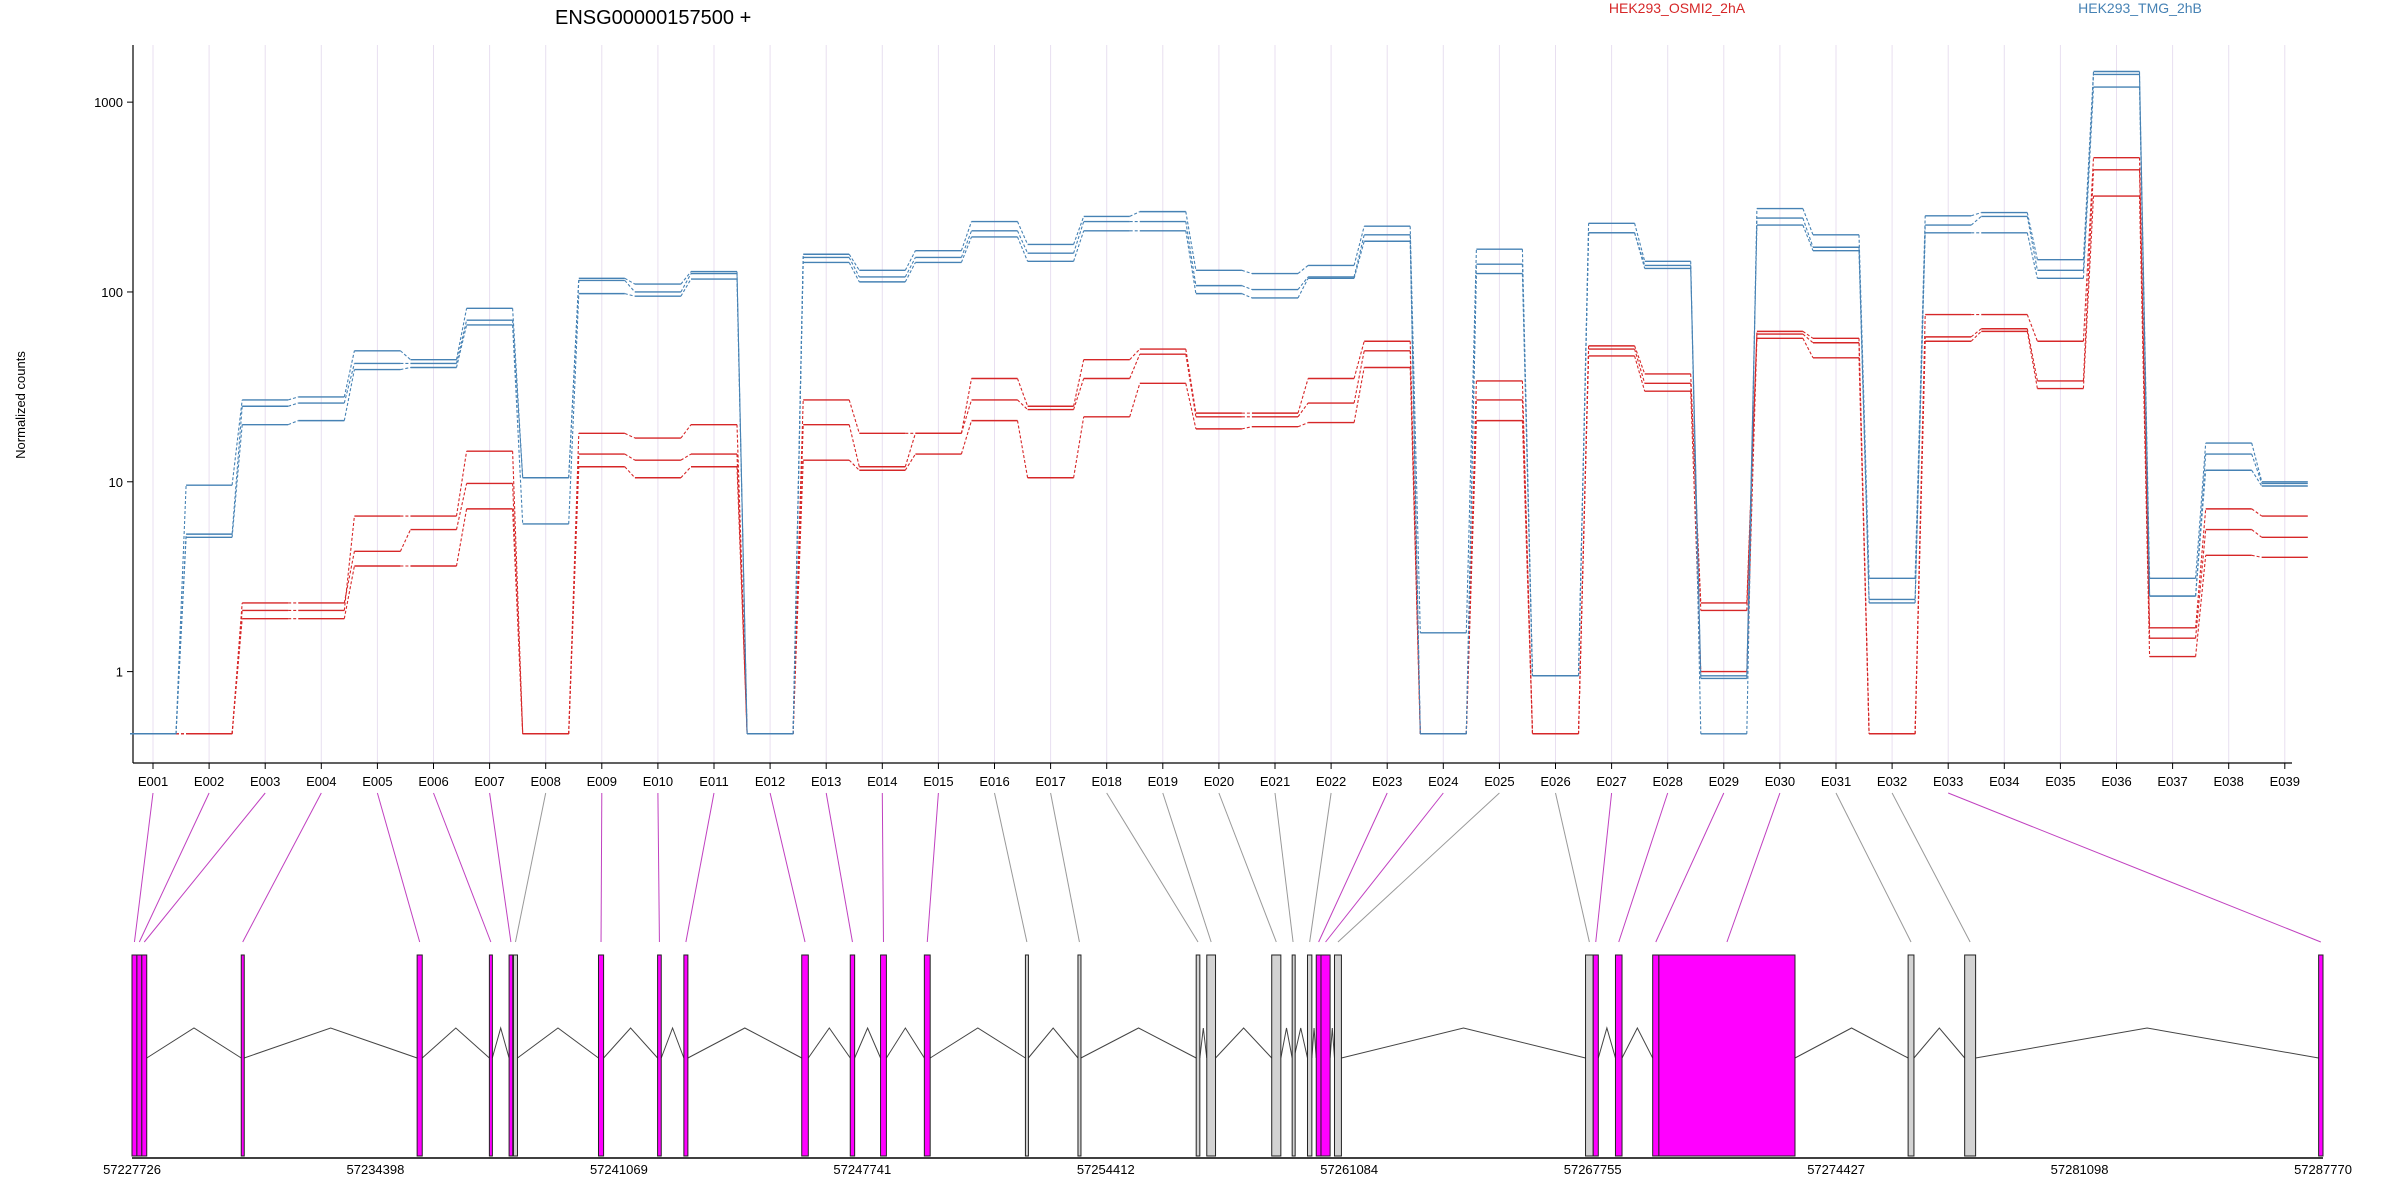  What do you see at coordinates (2060, 781) in the screenshot?
I see `x-tick-label: E035` at bounding box center [2060, 781].